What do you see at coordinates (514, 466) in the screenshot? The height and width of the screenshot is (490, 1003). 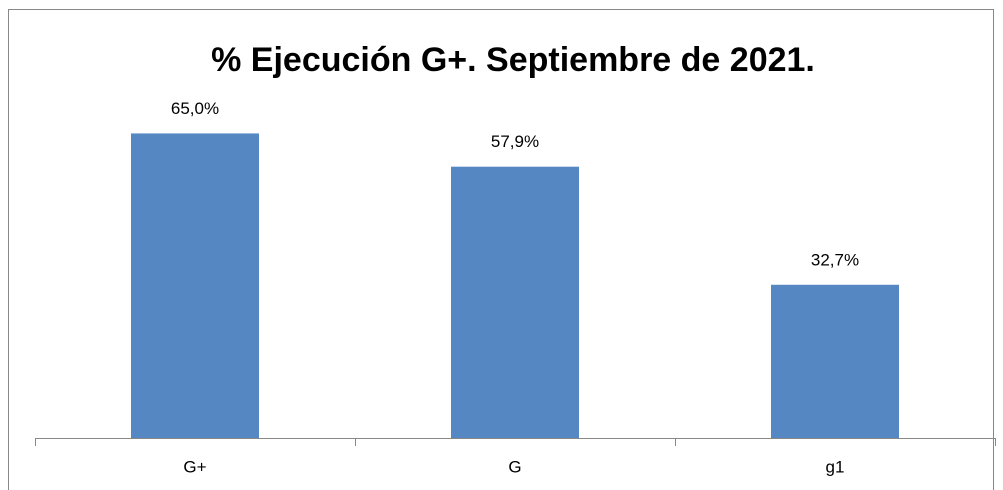 I see `x-tick-label: G` at bounding box center [514, 466].